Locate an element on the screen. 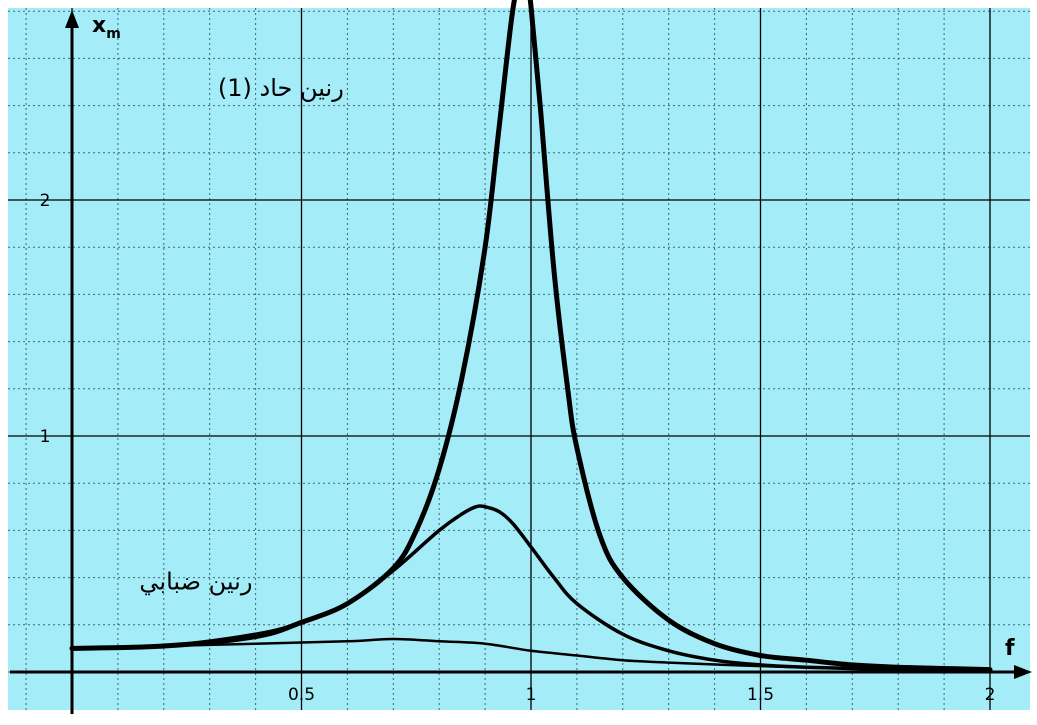 This screenshot has width=1037, height=725. x-tick-label: 1.5 is located at coordinates (760, 695).